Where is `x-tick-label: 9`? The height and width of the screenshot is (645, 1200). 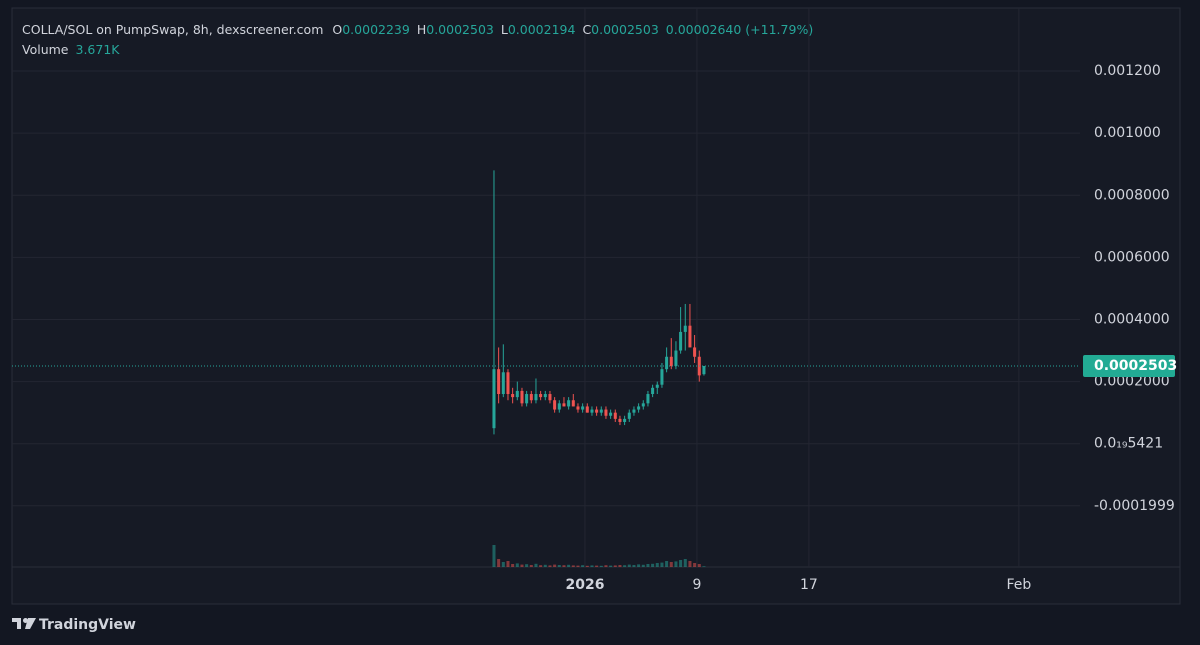 x-tick-label: 9 is located at coordinates (696, 585).